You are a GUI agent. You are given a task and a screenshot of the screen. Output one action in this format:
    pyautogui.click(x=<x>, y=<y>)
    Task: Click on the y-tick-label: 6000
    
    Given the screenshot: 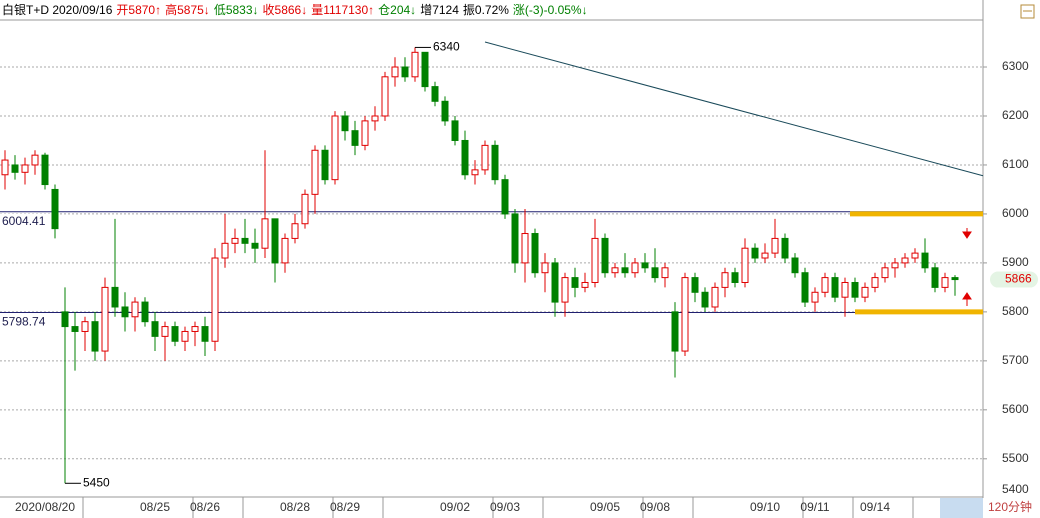 What is the action you would take?
    pyautogui.click(x=1015, y=213)
    